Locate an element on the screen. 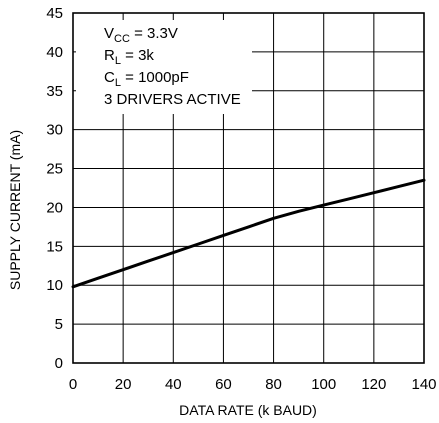  annotation-cl: CL = 1000pF is located at coordinates (146, 79).